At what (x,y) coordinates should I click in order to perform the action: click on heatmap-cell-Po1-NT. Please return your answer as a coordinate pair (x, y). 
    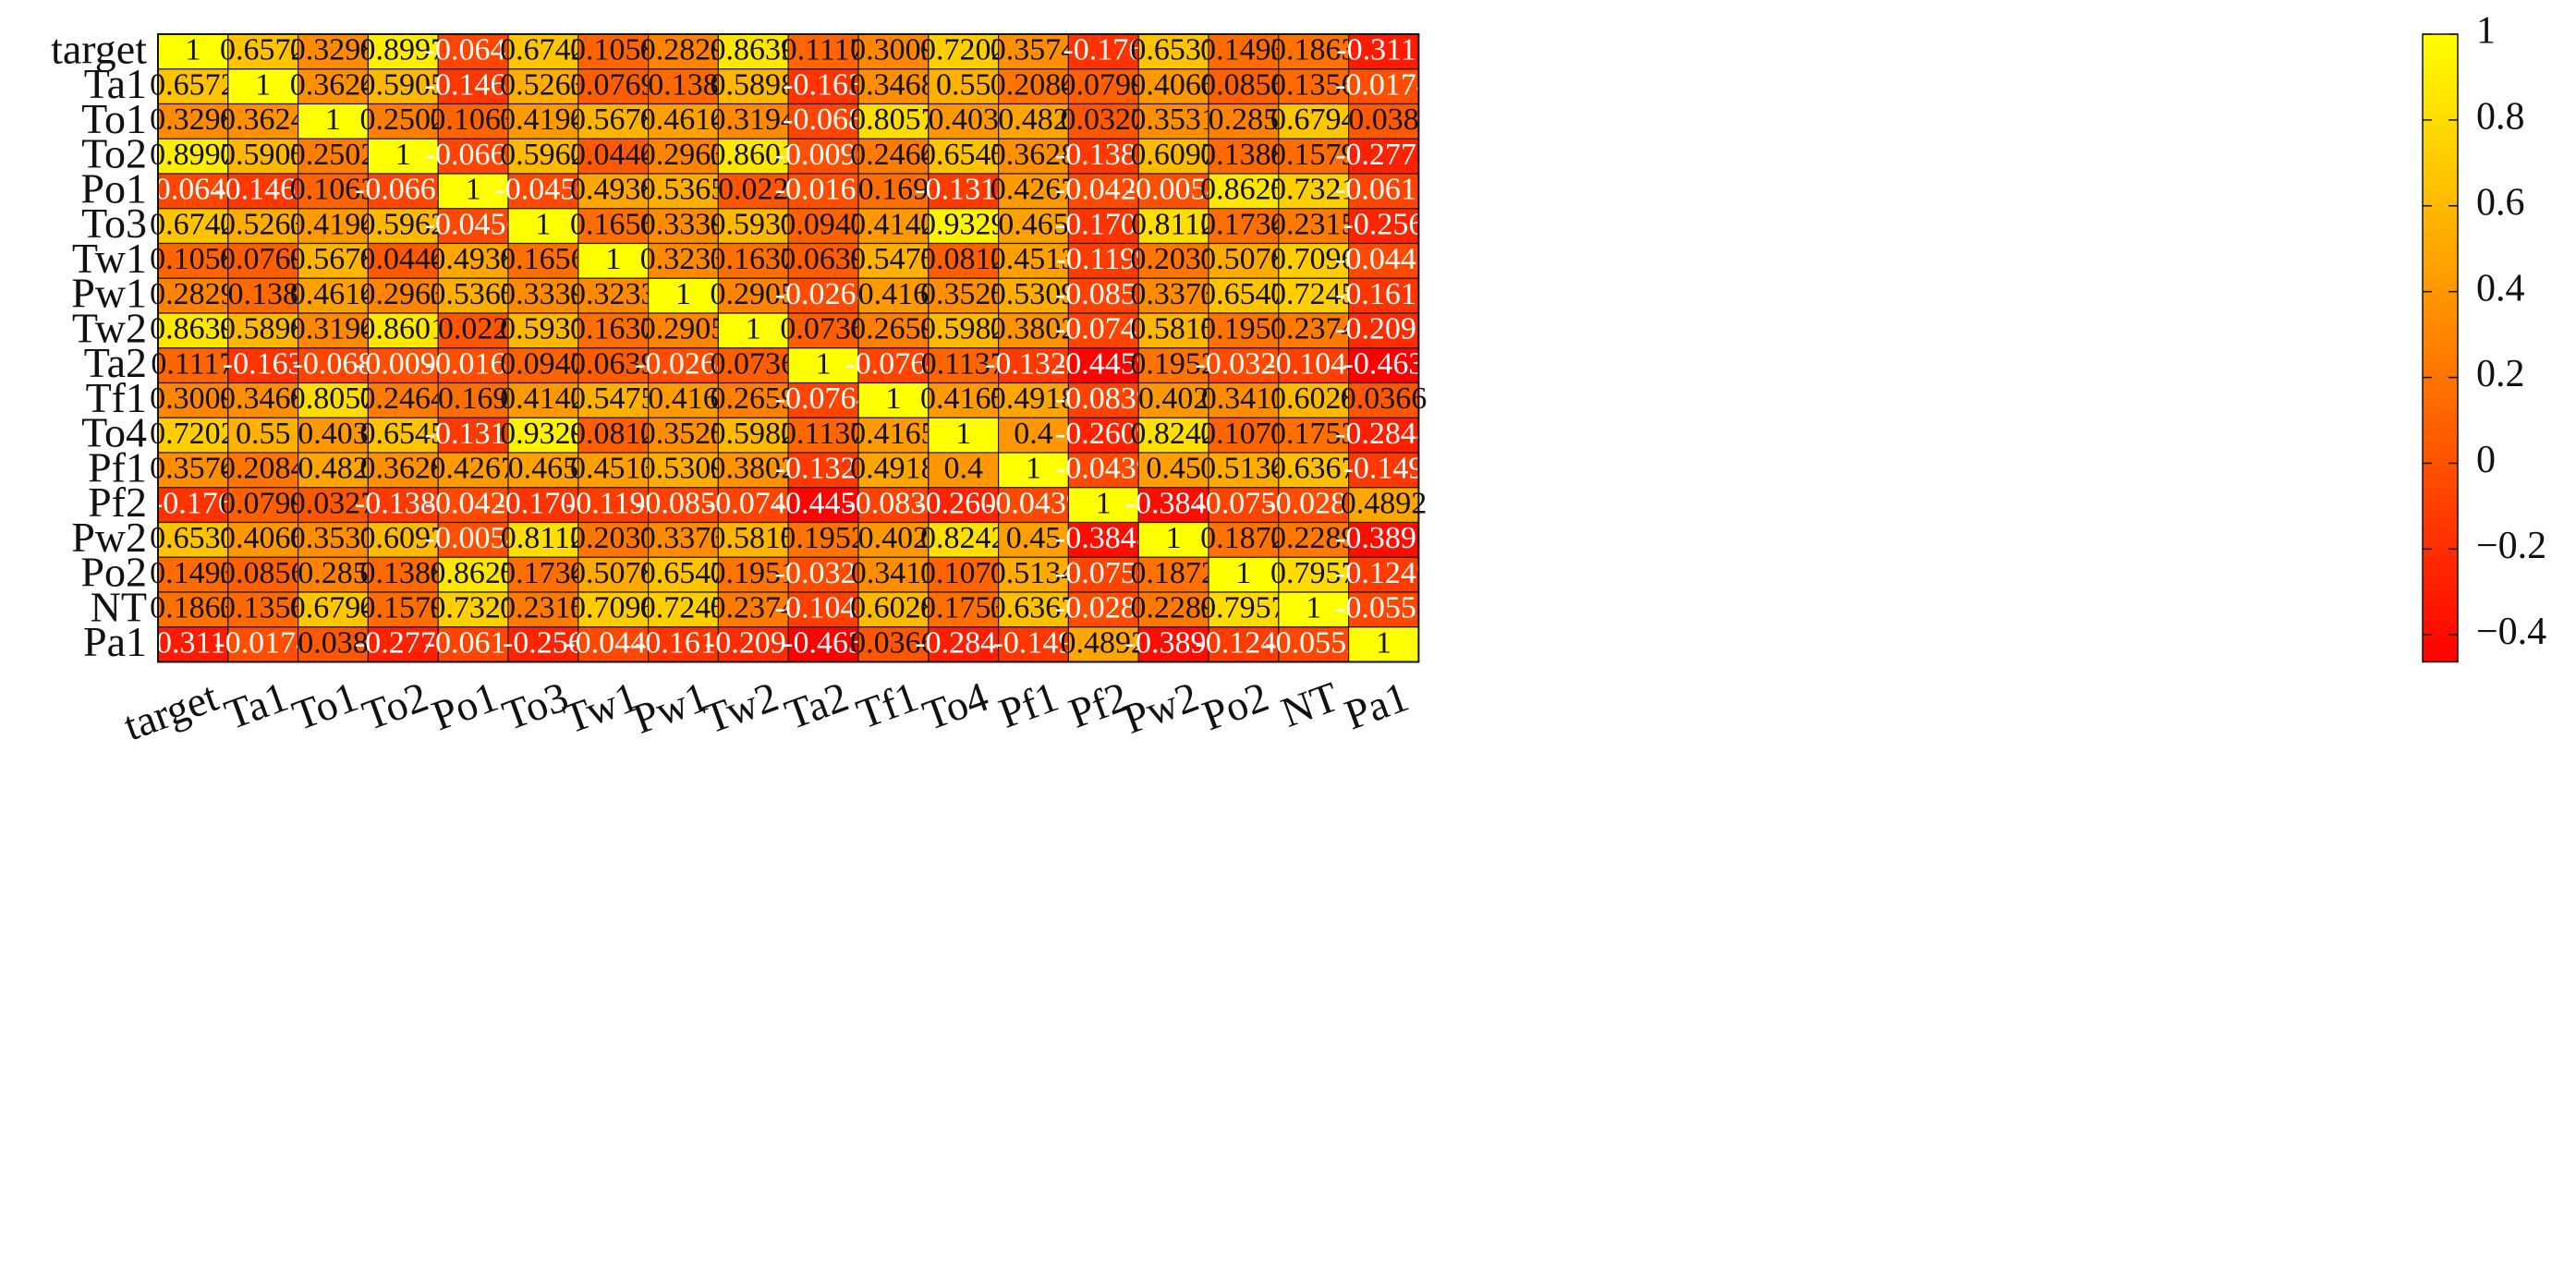
    Looking at the image, I should click on (1314, 191).